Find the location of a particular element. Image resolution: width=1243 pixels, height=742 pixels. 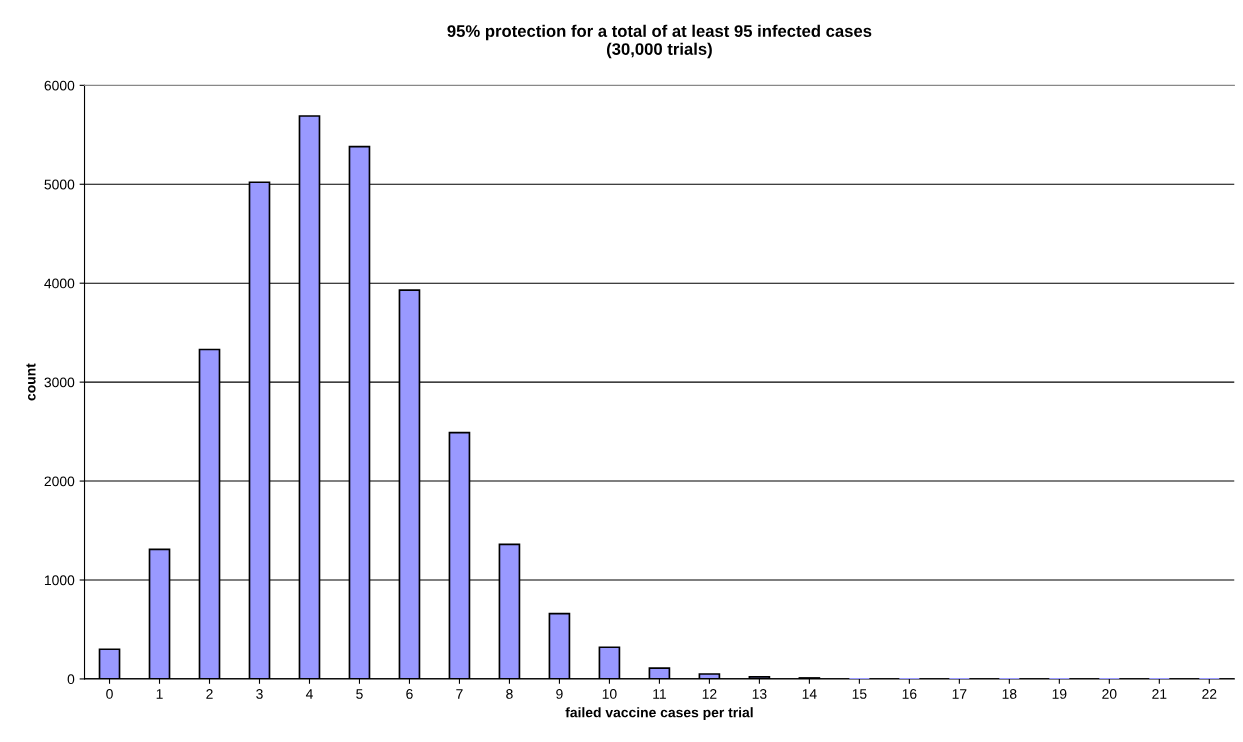

x-tick-label: 21 is located at coordinates (1159, 694).